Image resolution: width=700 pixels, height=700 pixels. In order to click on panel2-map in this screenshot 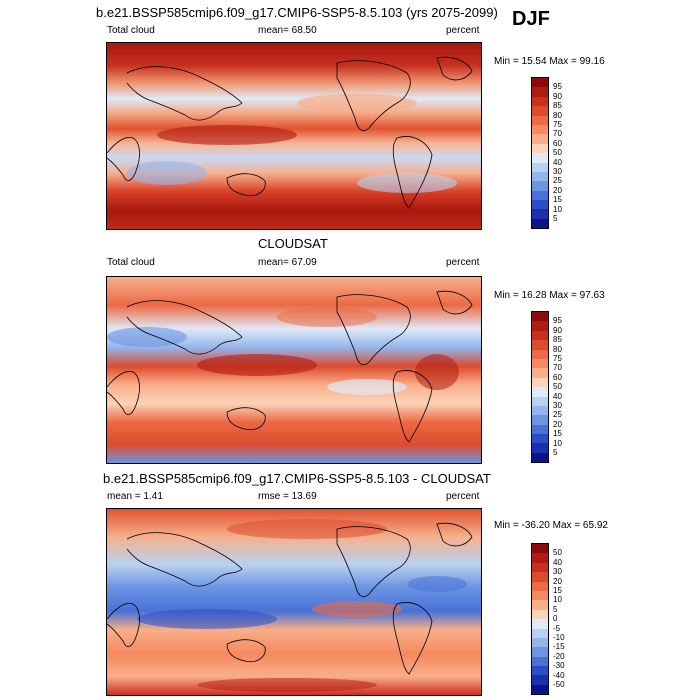, I will do `click(294, 370)`.